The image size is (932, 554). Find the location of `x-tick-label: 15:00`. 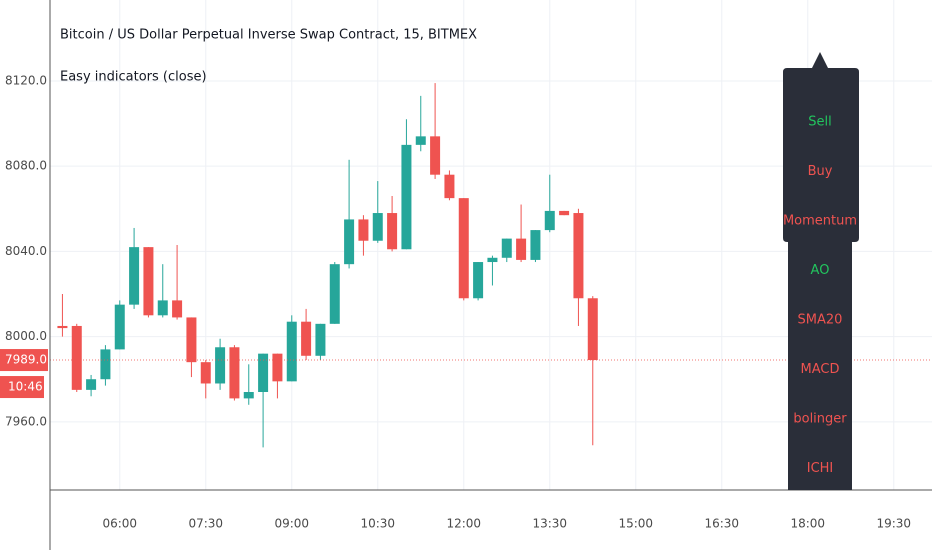

x-tick-label: 15:00 is located at coordinates (635, 524).